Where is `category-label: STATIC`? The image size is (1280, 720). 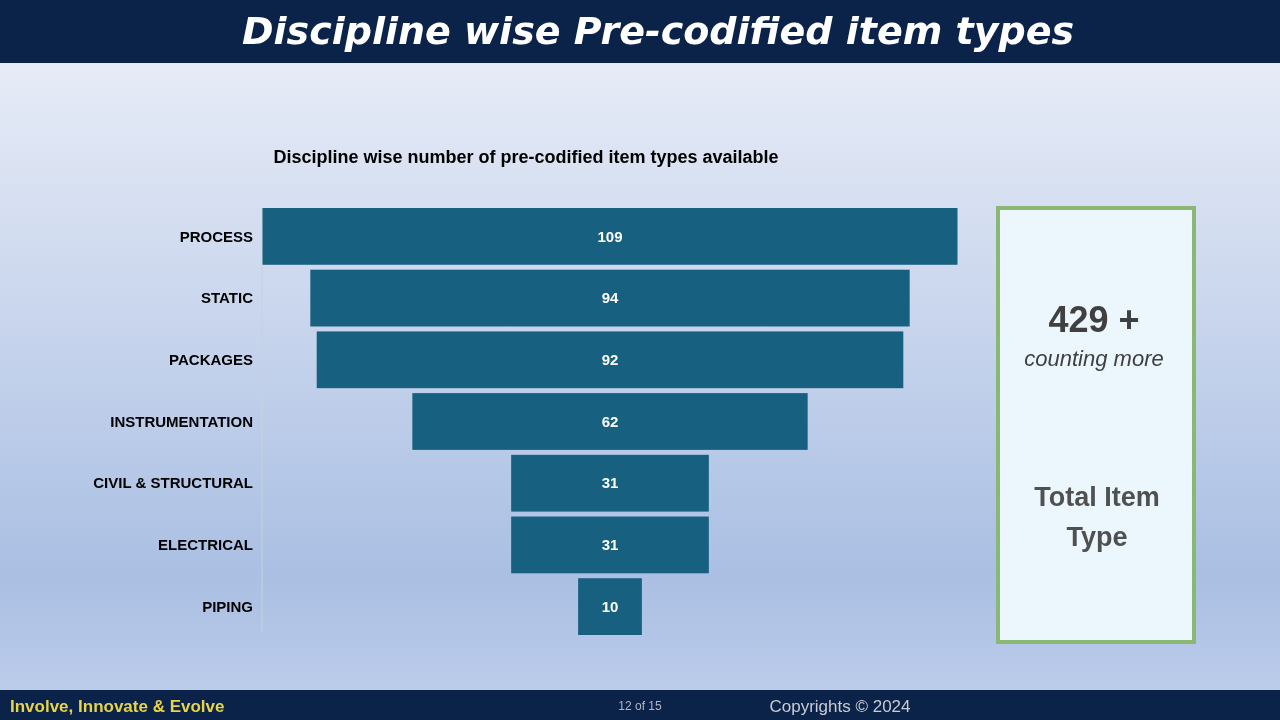 category-label: STATIC is located at coordinates (227, 298).